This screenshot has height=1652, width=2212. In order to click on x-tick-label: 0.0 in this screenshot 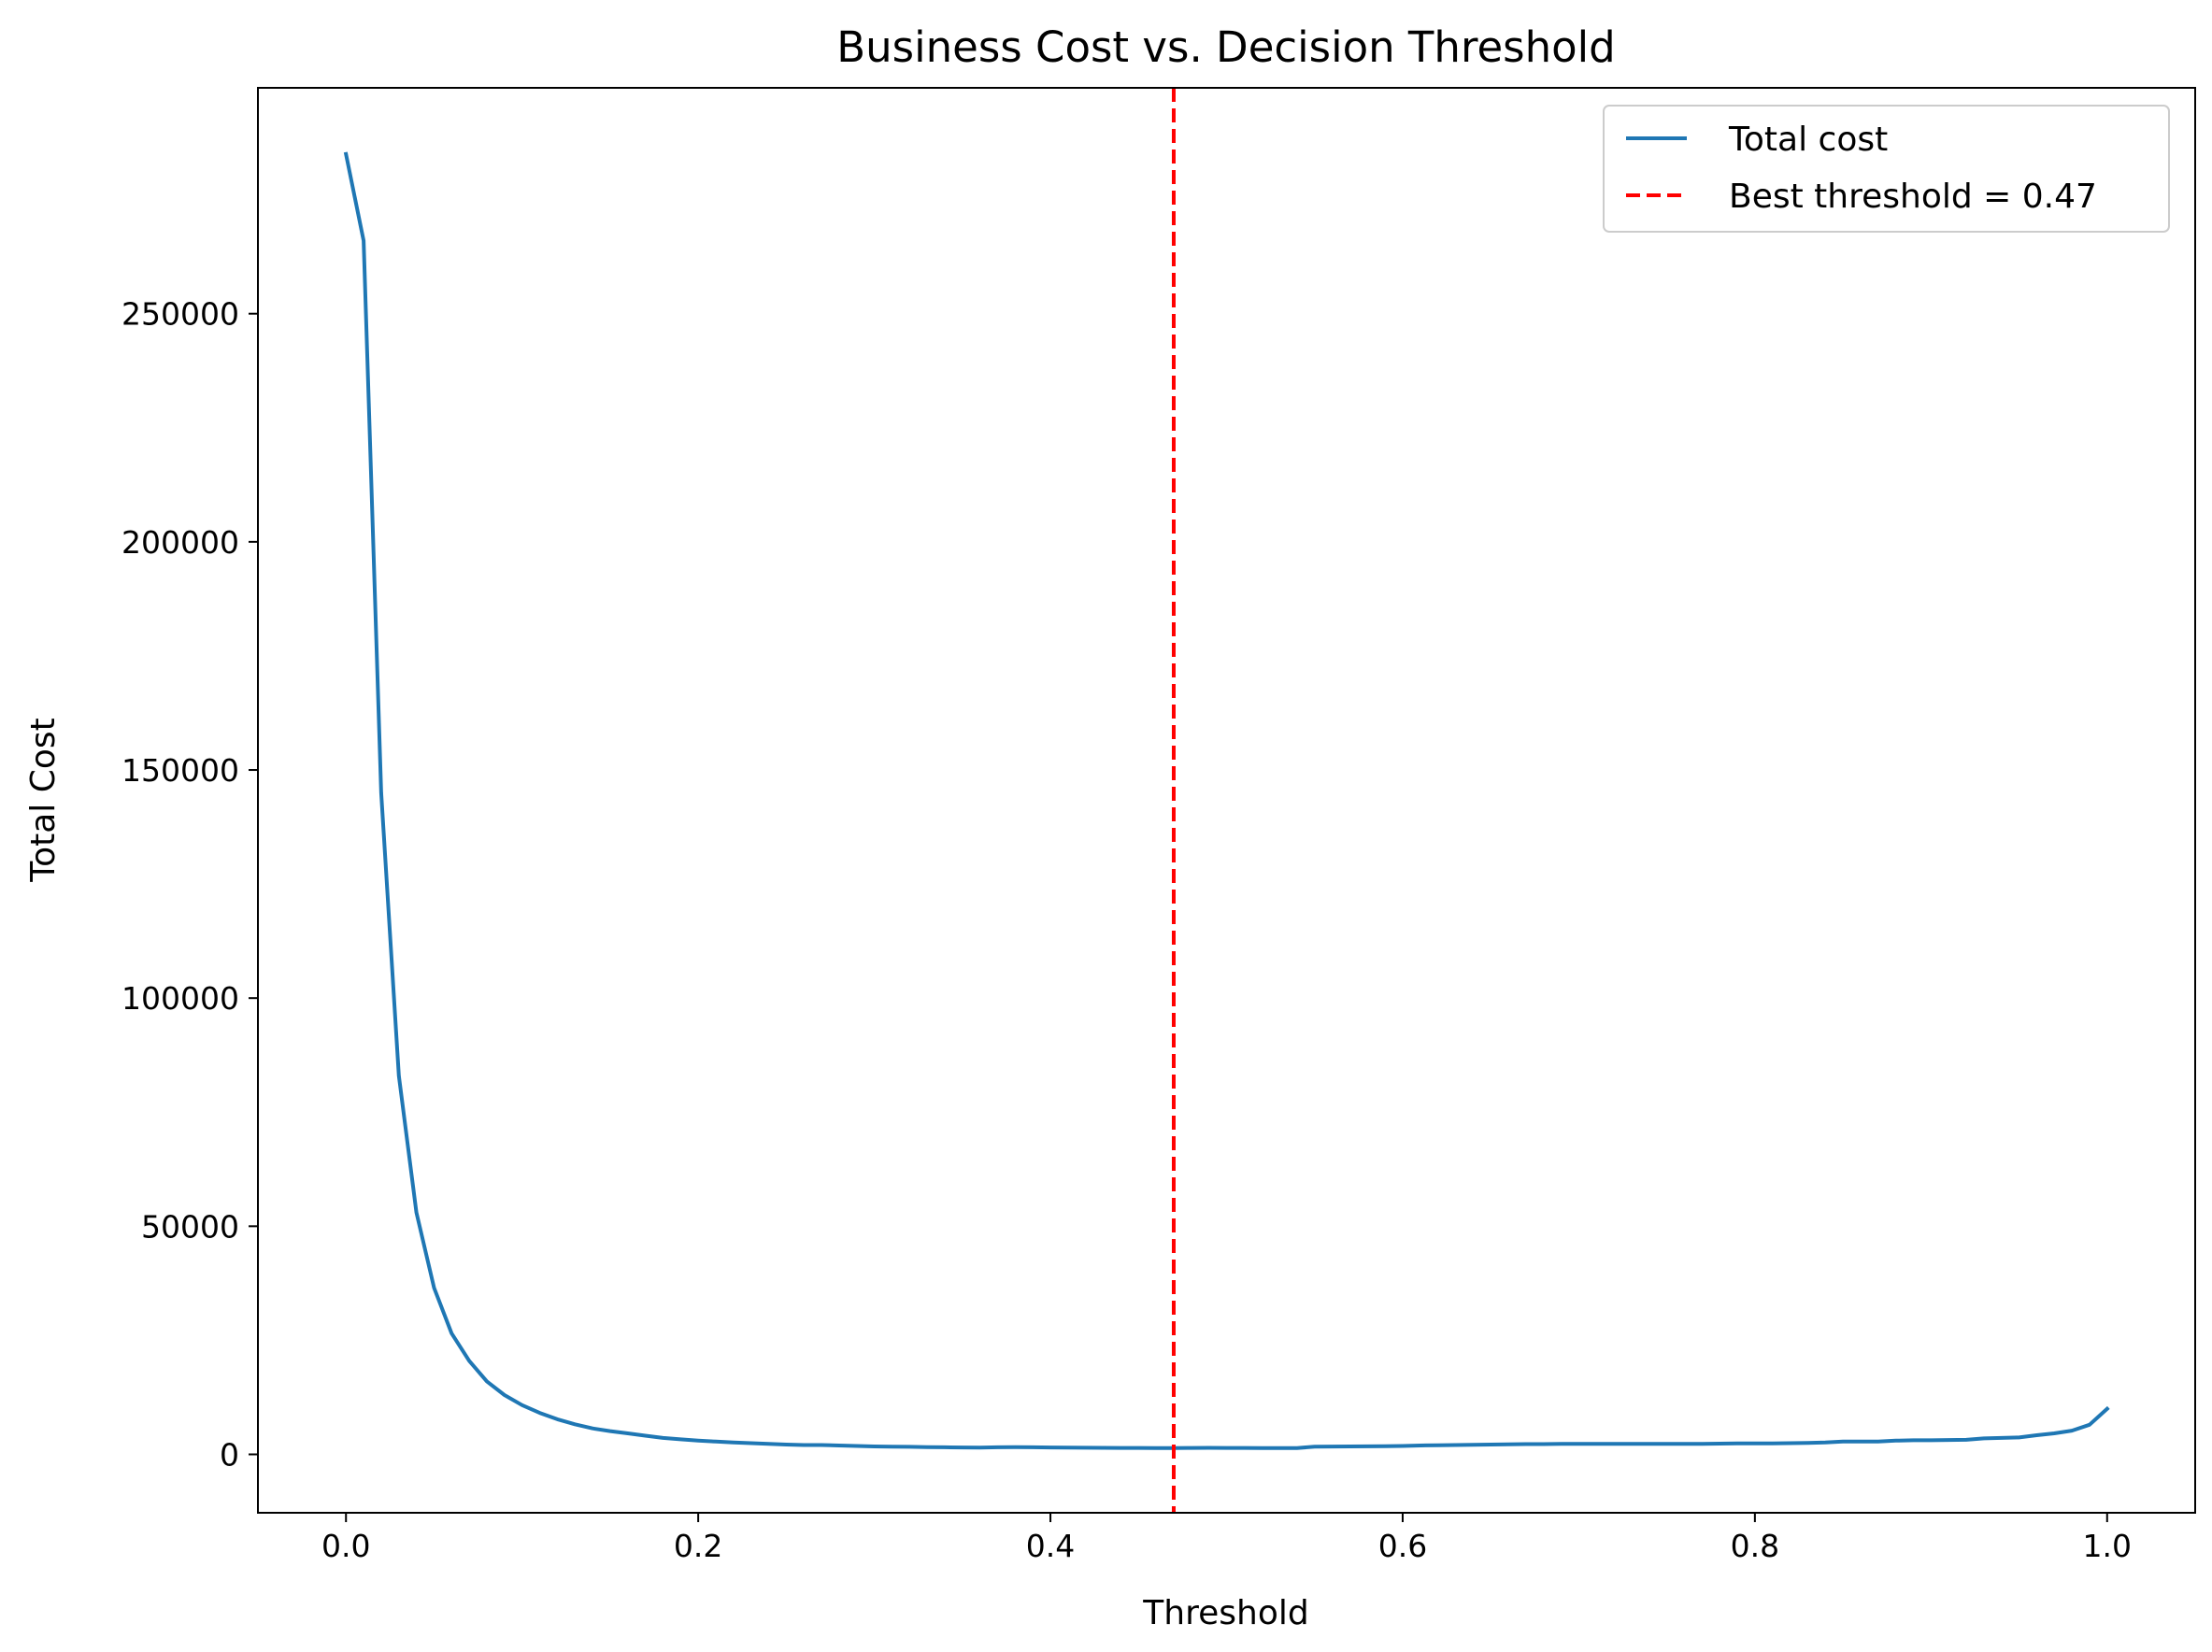, I will do `click(345, 1546)`.